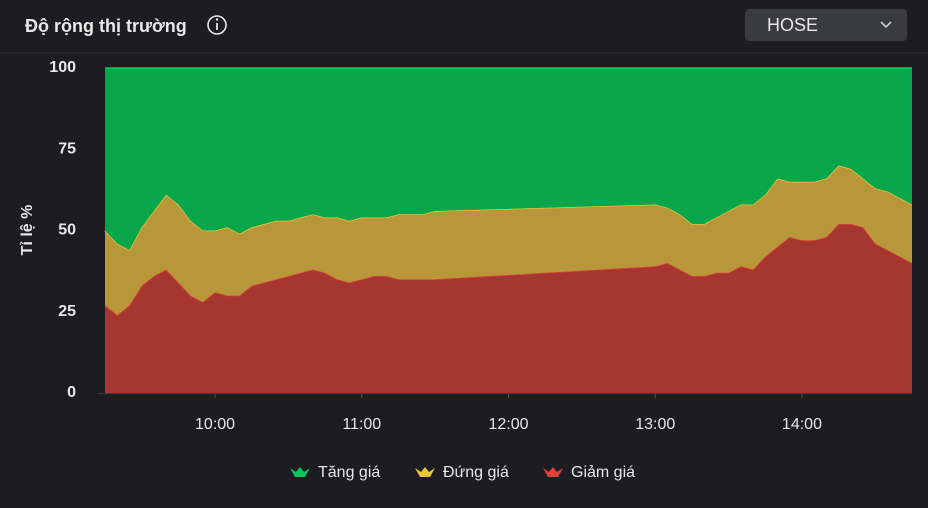 The height and width of the screenshot is (508, 928). What do you see at coordinates (67, 311) in the screenshot?
I see `y-tick-label: 25` at bounding box center [67, 311].